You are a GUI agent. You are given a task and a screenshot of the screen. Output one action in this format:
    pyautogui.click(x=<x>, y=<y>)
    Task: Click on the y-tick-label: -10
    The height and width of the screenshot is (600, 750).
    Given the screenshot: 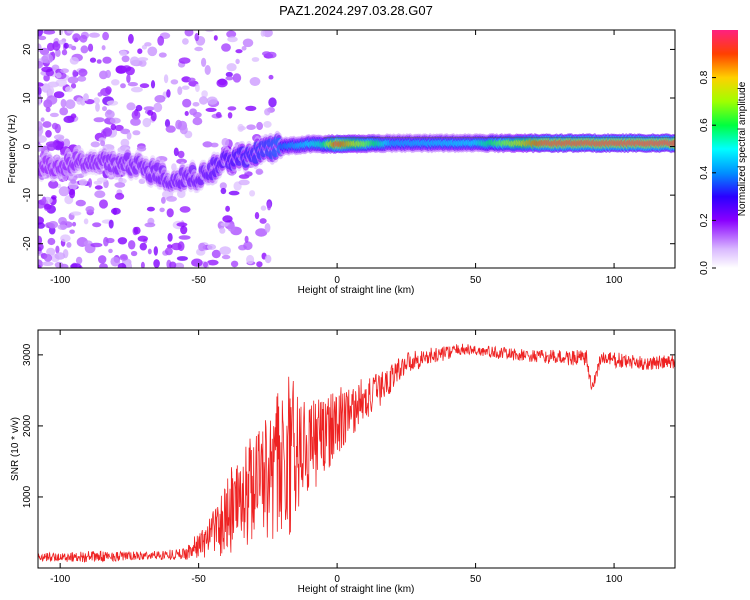 What is the action you would take?
    pyautogui.click(x=27, y=194)
    